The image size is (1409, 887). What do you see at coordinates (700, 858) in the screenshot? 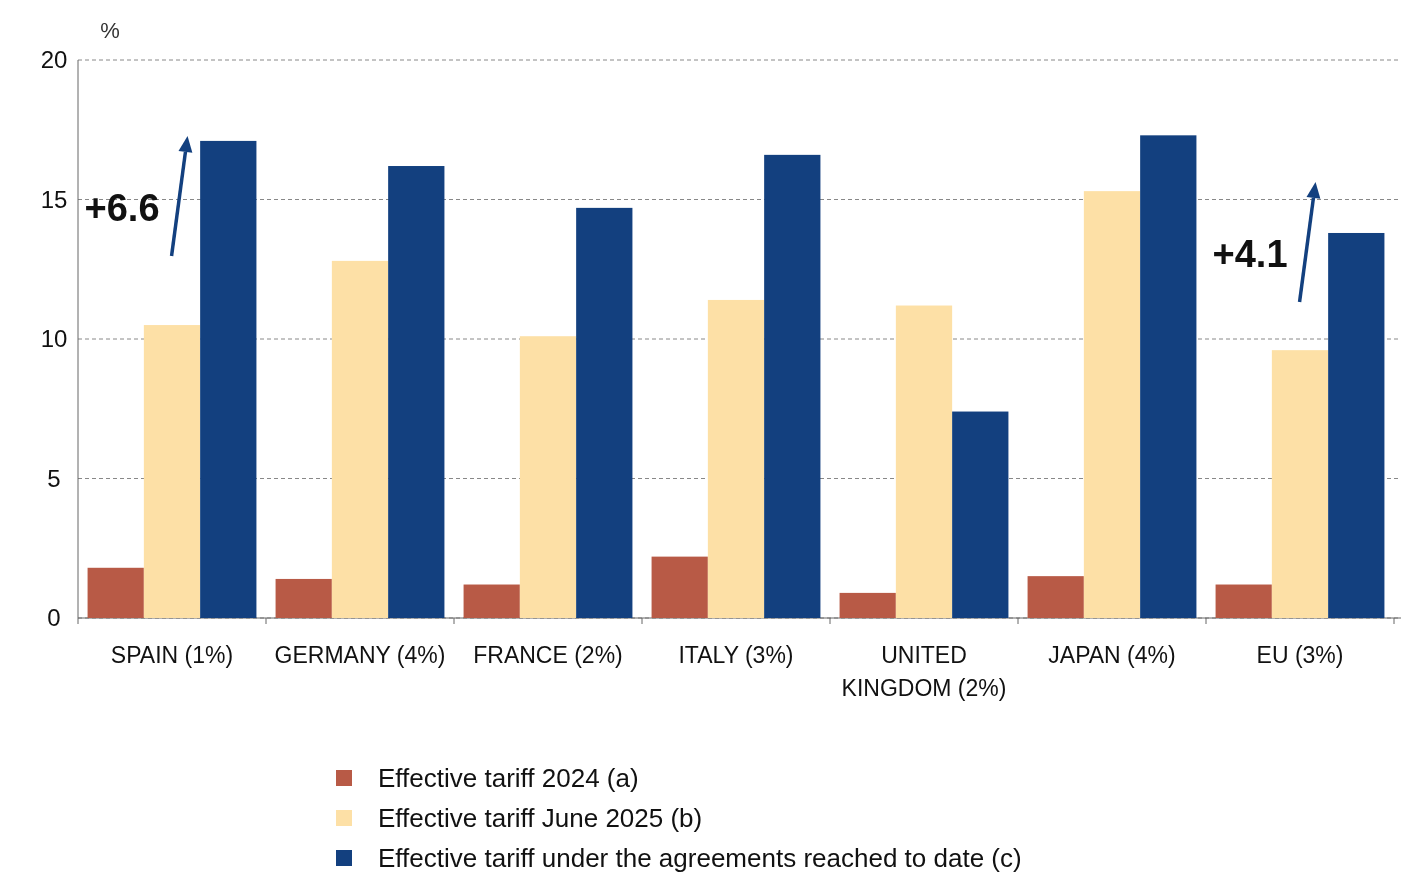
I see `legend-label: Effective tariff under the agreements reached to date (c)` at bounding box center [700, 858].